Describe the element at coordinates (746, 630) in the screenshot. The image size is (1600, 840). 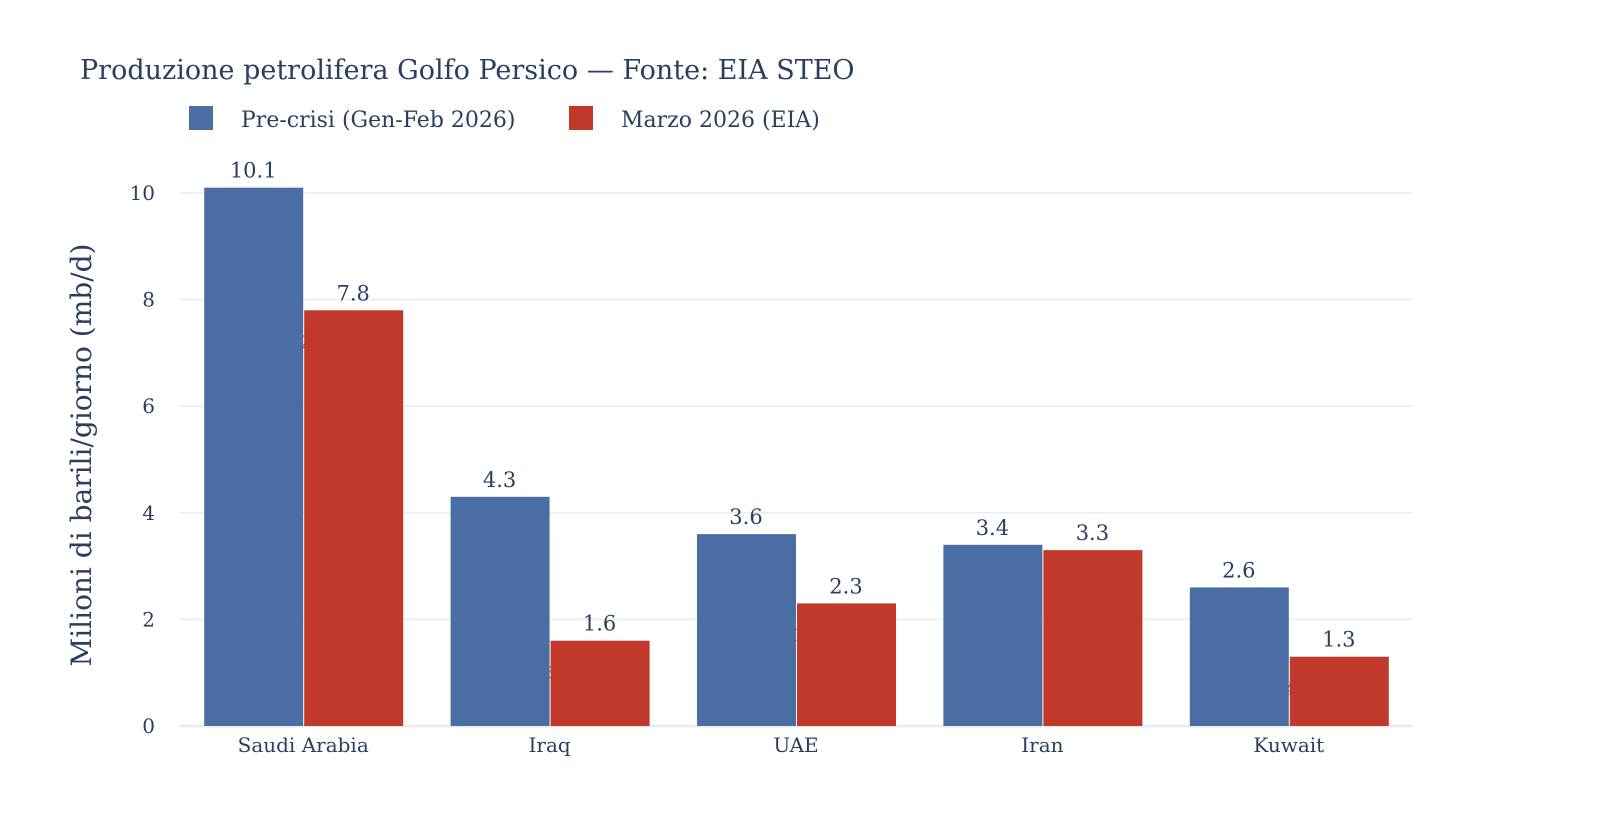
I see `bar-pre-crisis-uae` at that location.